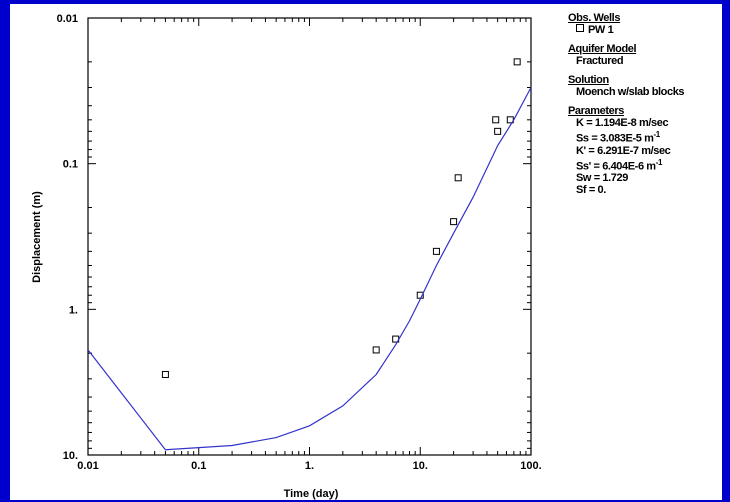  Describe the element at coordinates (643, 190) in the screenshot. I see `param-sf: Sf = 0.` at that location.